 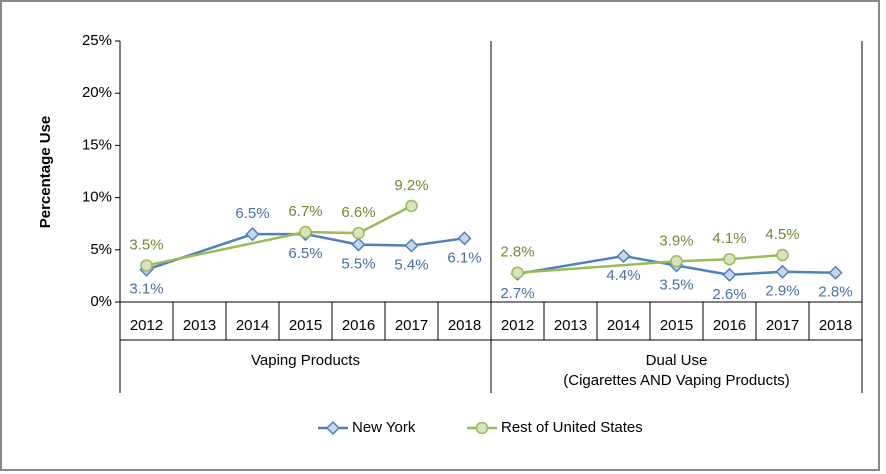 What do you see at coordinates (101, 301) in the screenshot?
I see `y-tick-label: 0%` at bounding box center [101, 301].